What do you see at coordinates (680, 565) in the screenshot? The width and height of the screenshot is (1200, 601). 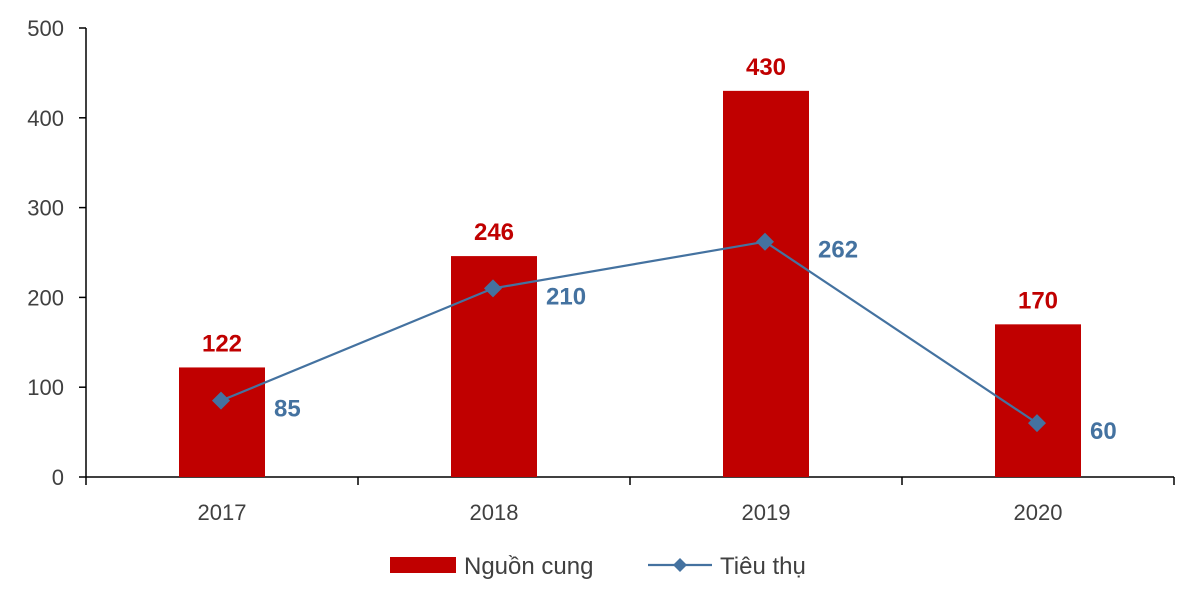 I see `legend-line-marker` at bounding box center [680, 565].